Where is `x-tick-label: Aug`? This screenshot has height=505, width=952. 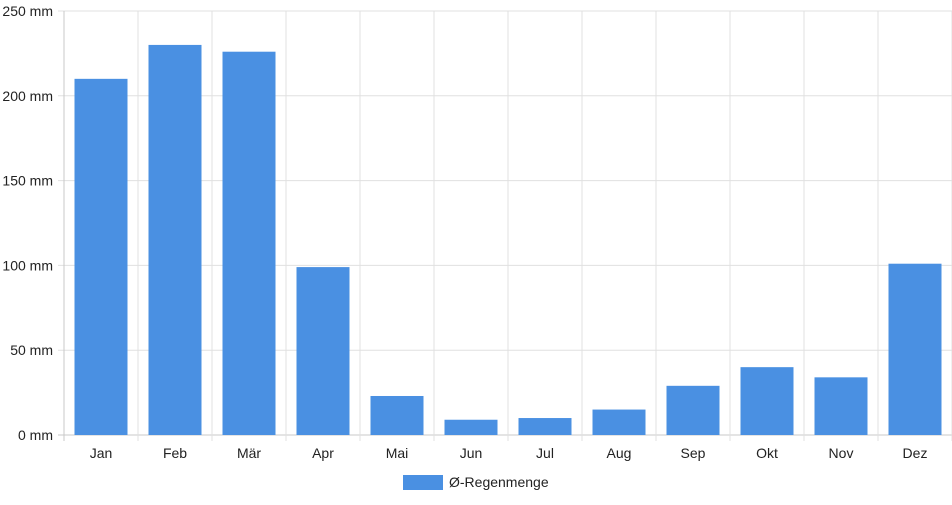 x-tick-label: Aug is located at coordinates (619, 453).